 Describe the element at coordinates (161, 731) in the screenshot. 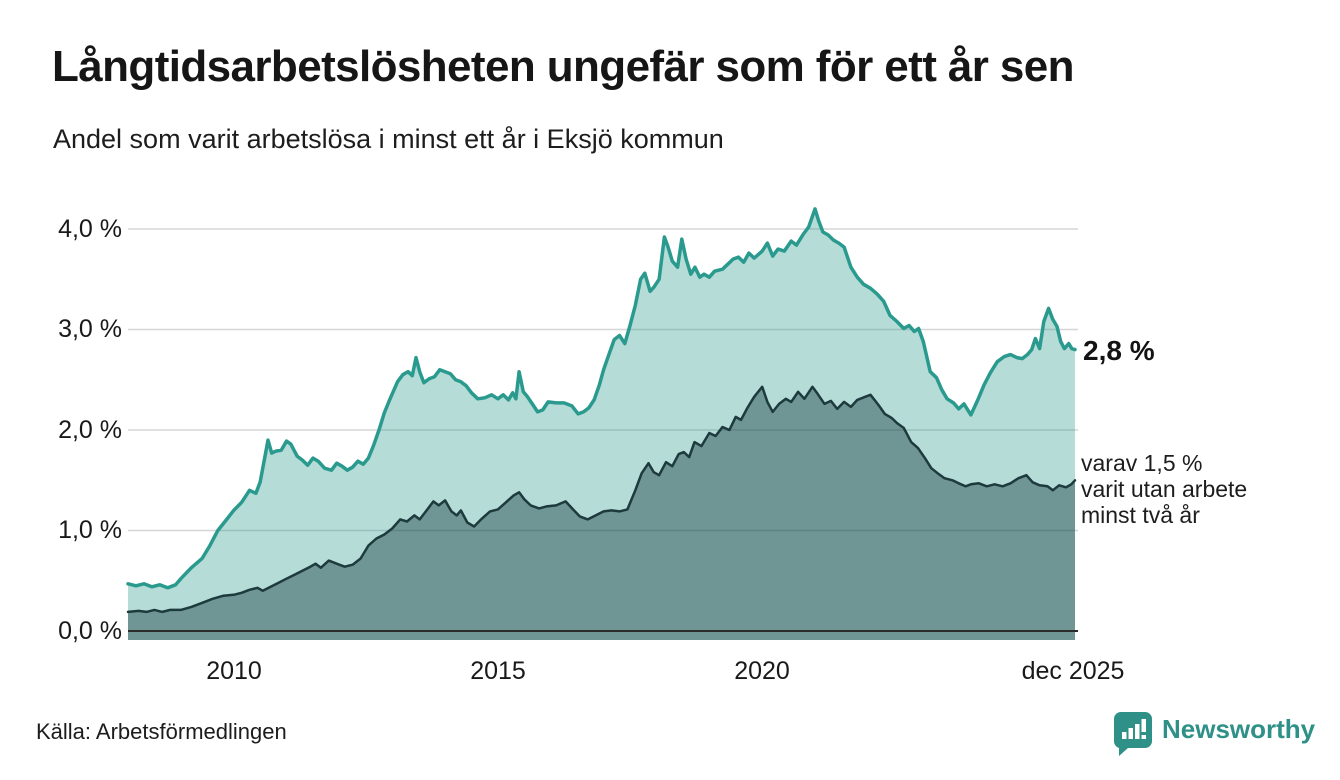

I see `source-note: Källa: Arbetsförmedlingen` at that location.